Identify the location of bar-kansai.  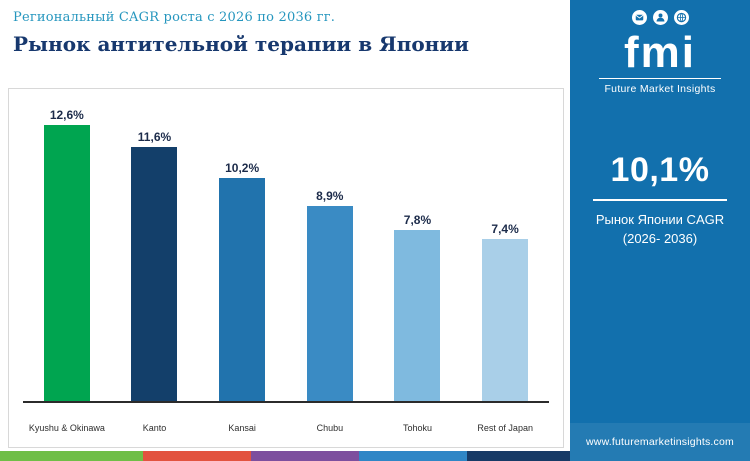
(242, 289).